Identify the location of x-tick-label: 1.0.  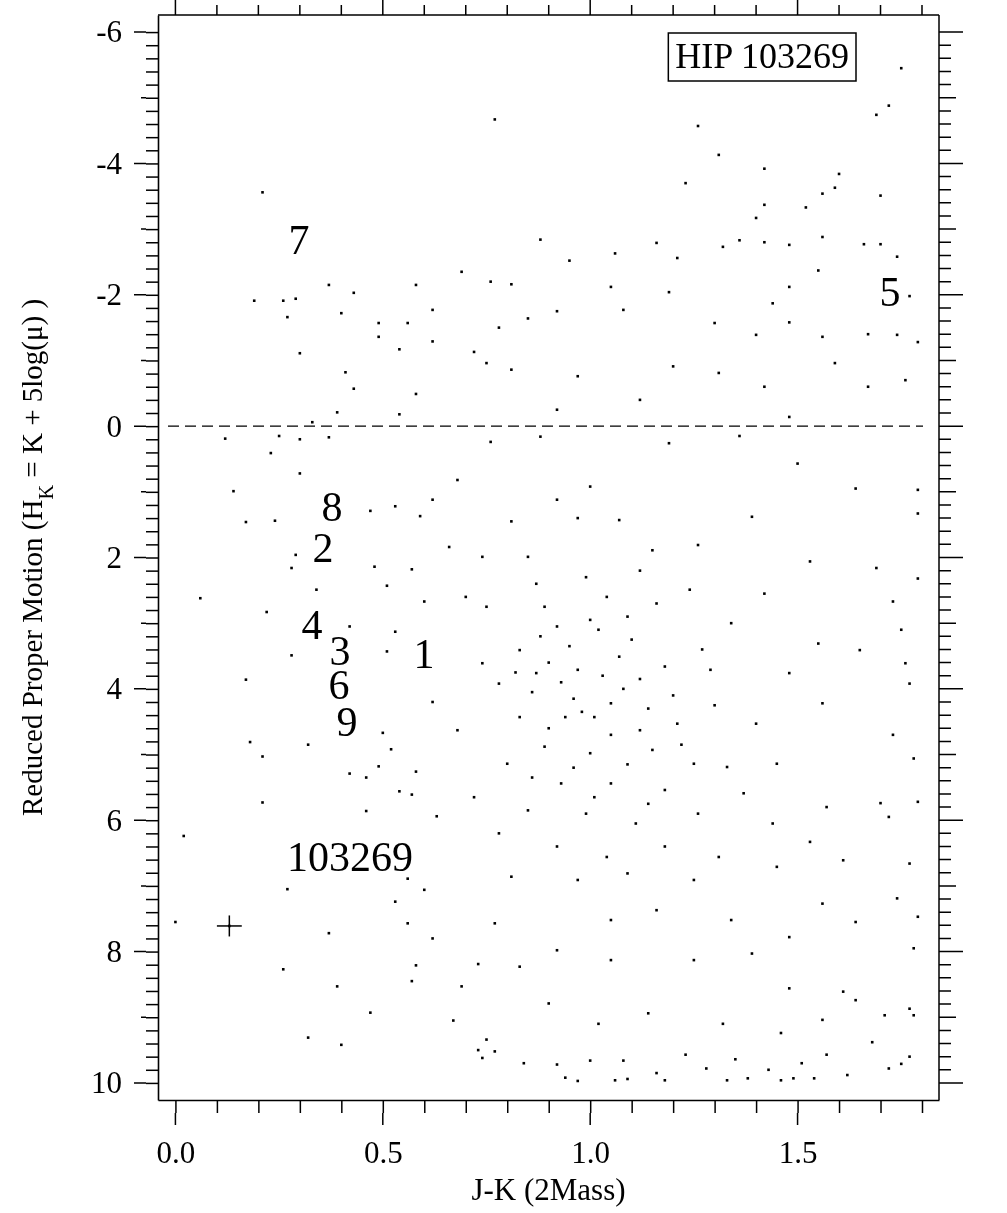
(591, 1153).